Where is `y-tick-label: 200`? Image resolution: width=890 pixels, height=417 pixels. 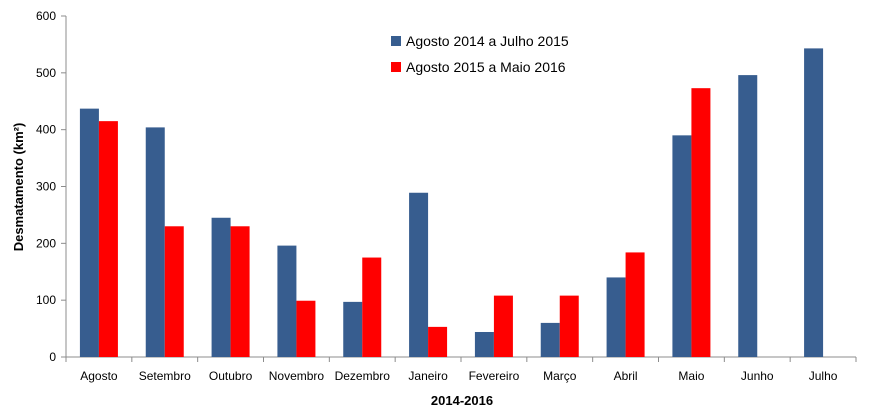
y-tick-label: 200 is located at coordinates (46, 243).